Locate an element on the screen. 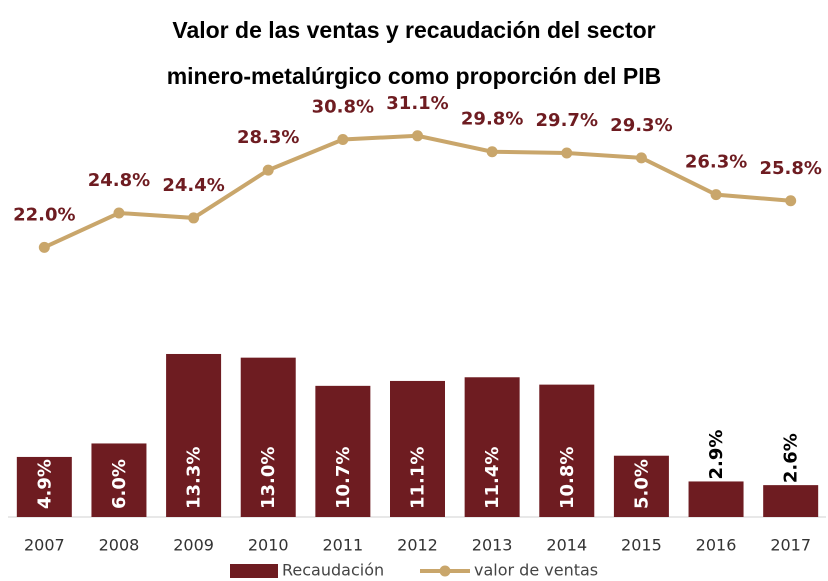 The width and height of the screenshot is (828, 581). x-tick-label: 2010 is located at coordinates (268, 545).